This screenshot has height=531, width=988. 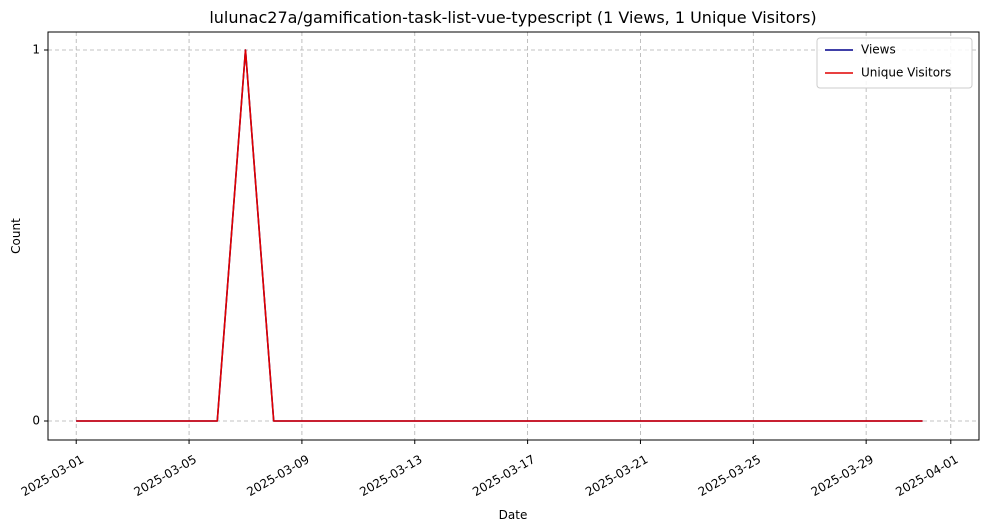 I want to click on legend: Views Unique Visitors, so click(x=894, y=63).